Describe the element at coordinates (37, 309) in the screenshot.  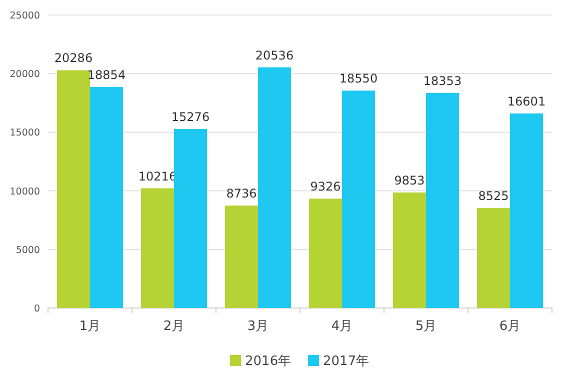
I see `y-tick-label: 0` at that location.